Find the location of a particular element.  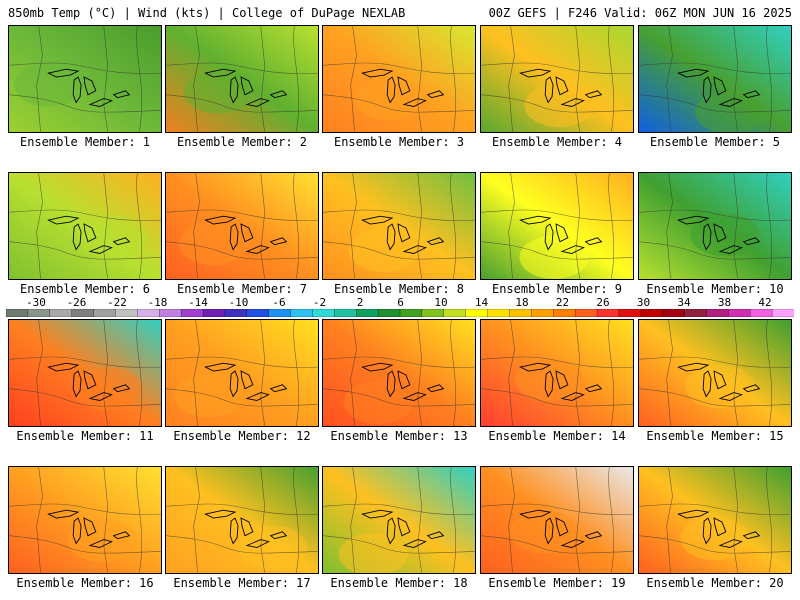

ensemble-member-label: Ensemble Member: 17 is located at coordinates (242, 583).